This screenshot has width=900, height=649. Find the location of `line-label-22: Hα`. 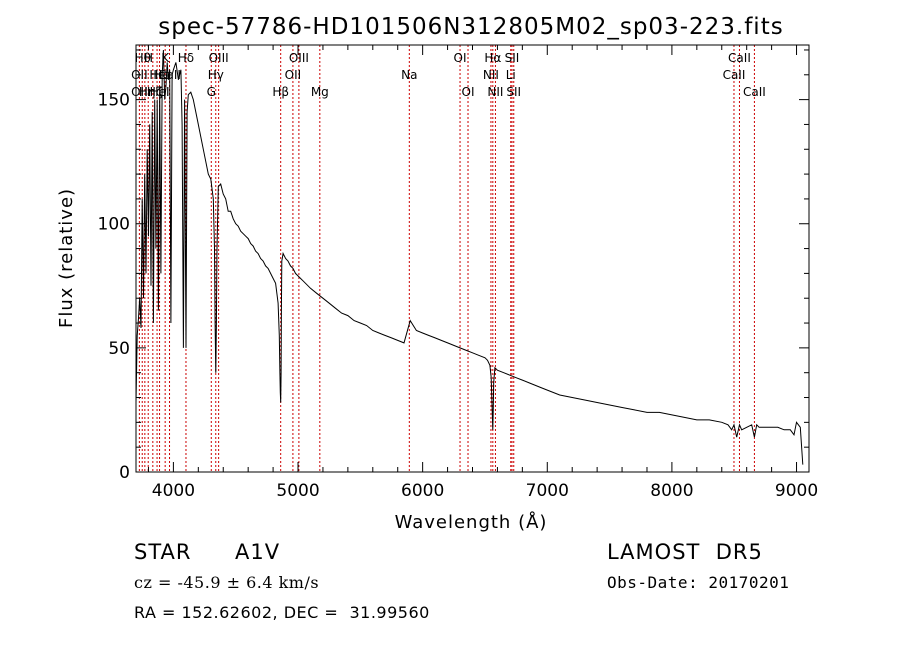

line-label-22: Hα is located at coordinates (492, 58).